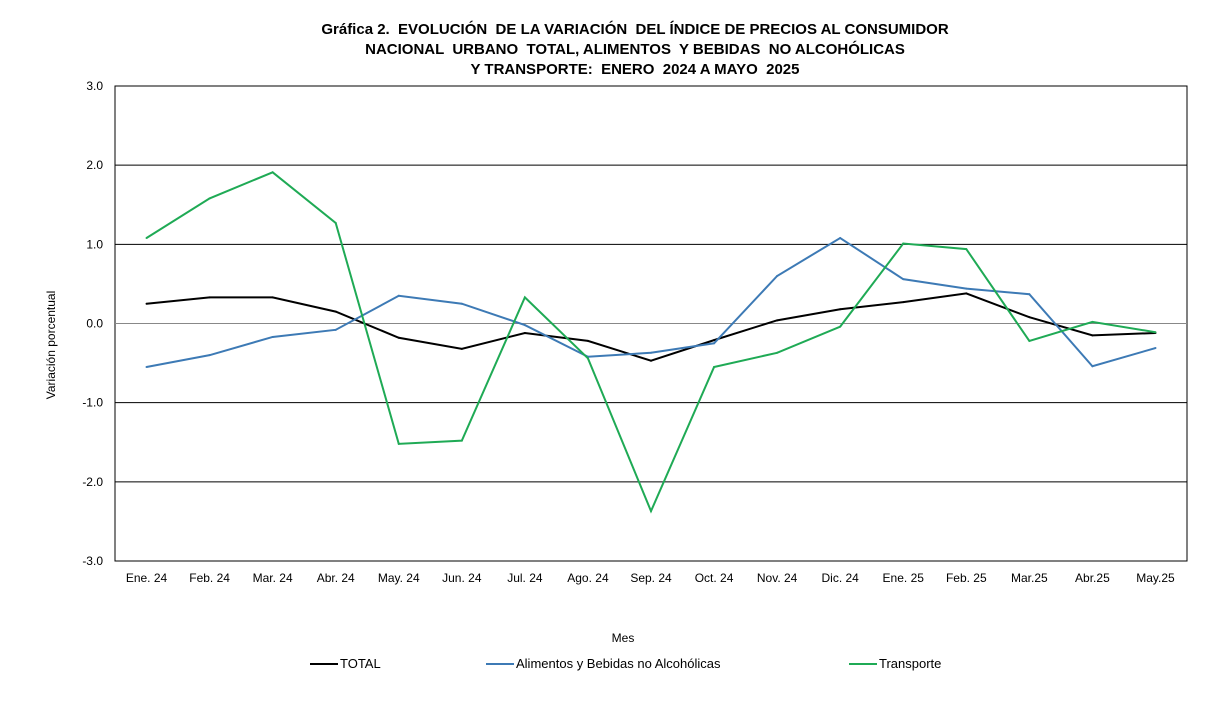 The image size is (1217, 716). I want to click on y-tick-label: -2.0, so click(92, 482).